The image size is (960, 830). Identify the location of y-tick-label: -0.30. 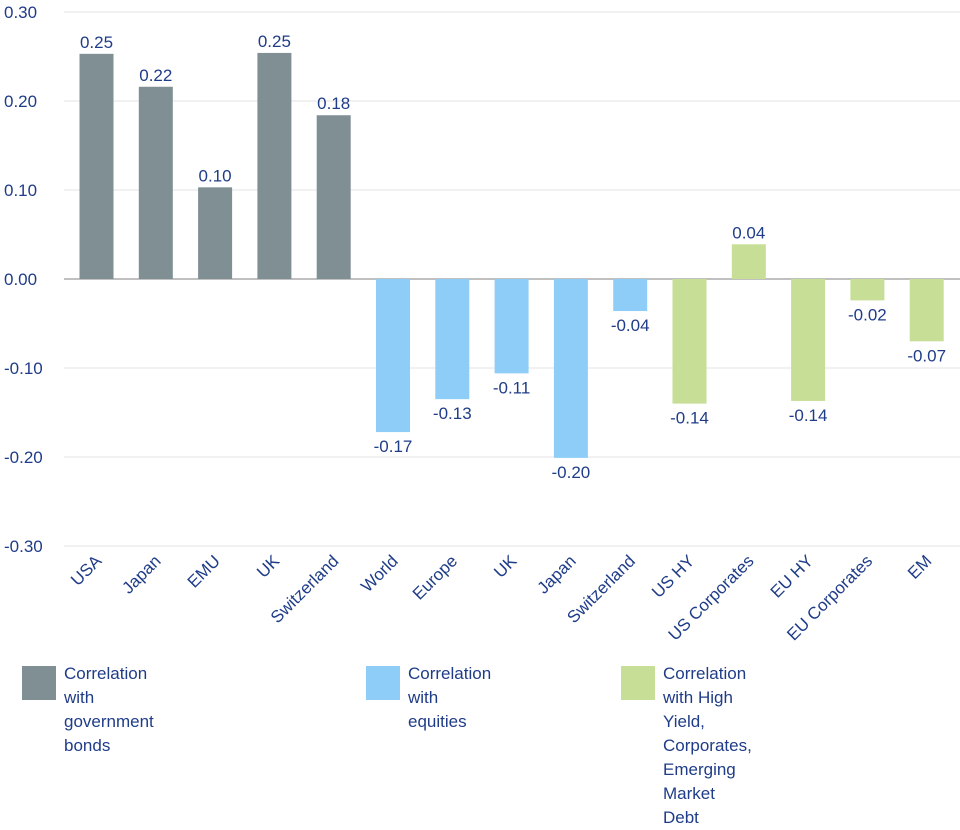
(23, 546).